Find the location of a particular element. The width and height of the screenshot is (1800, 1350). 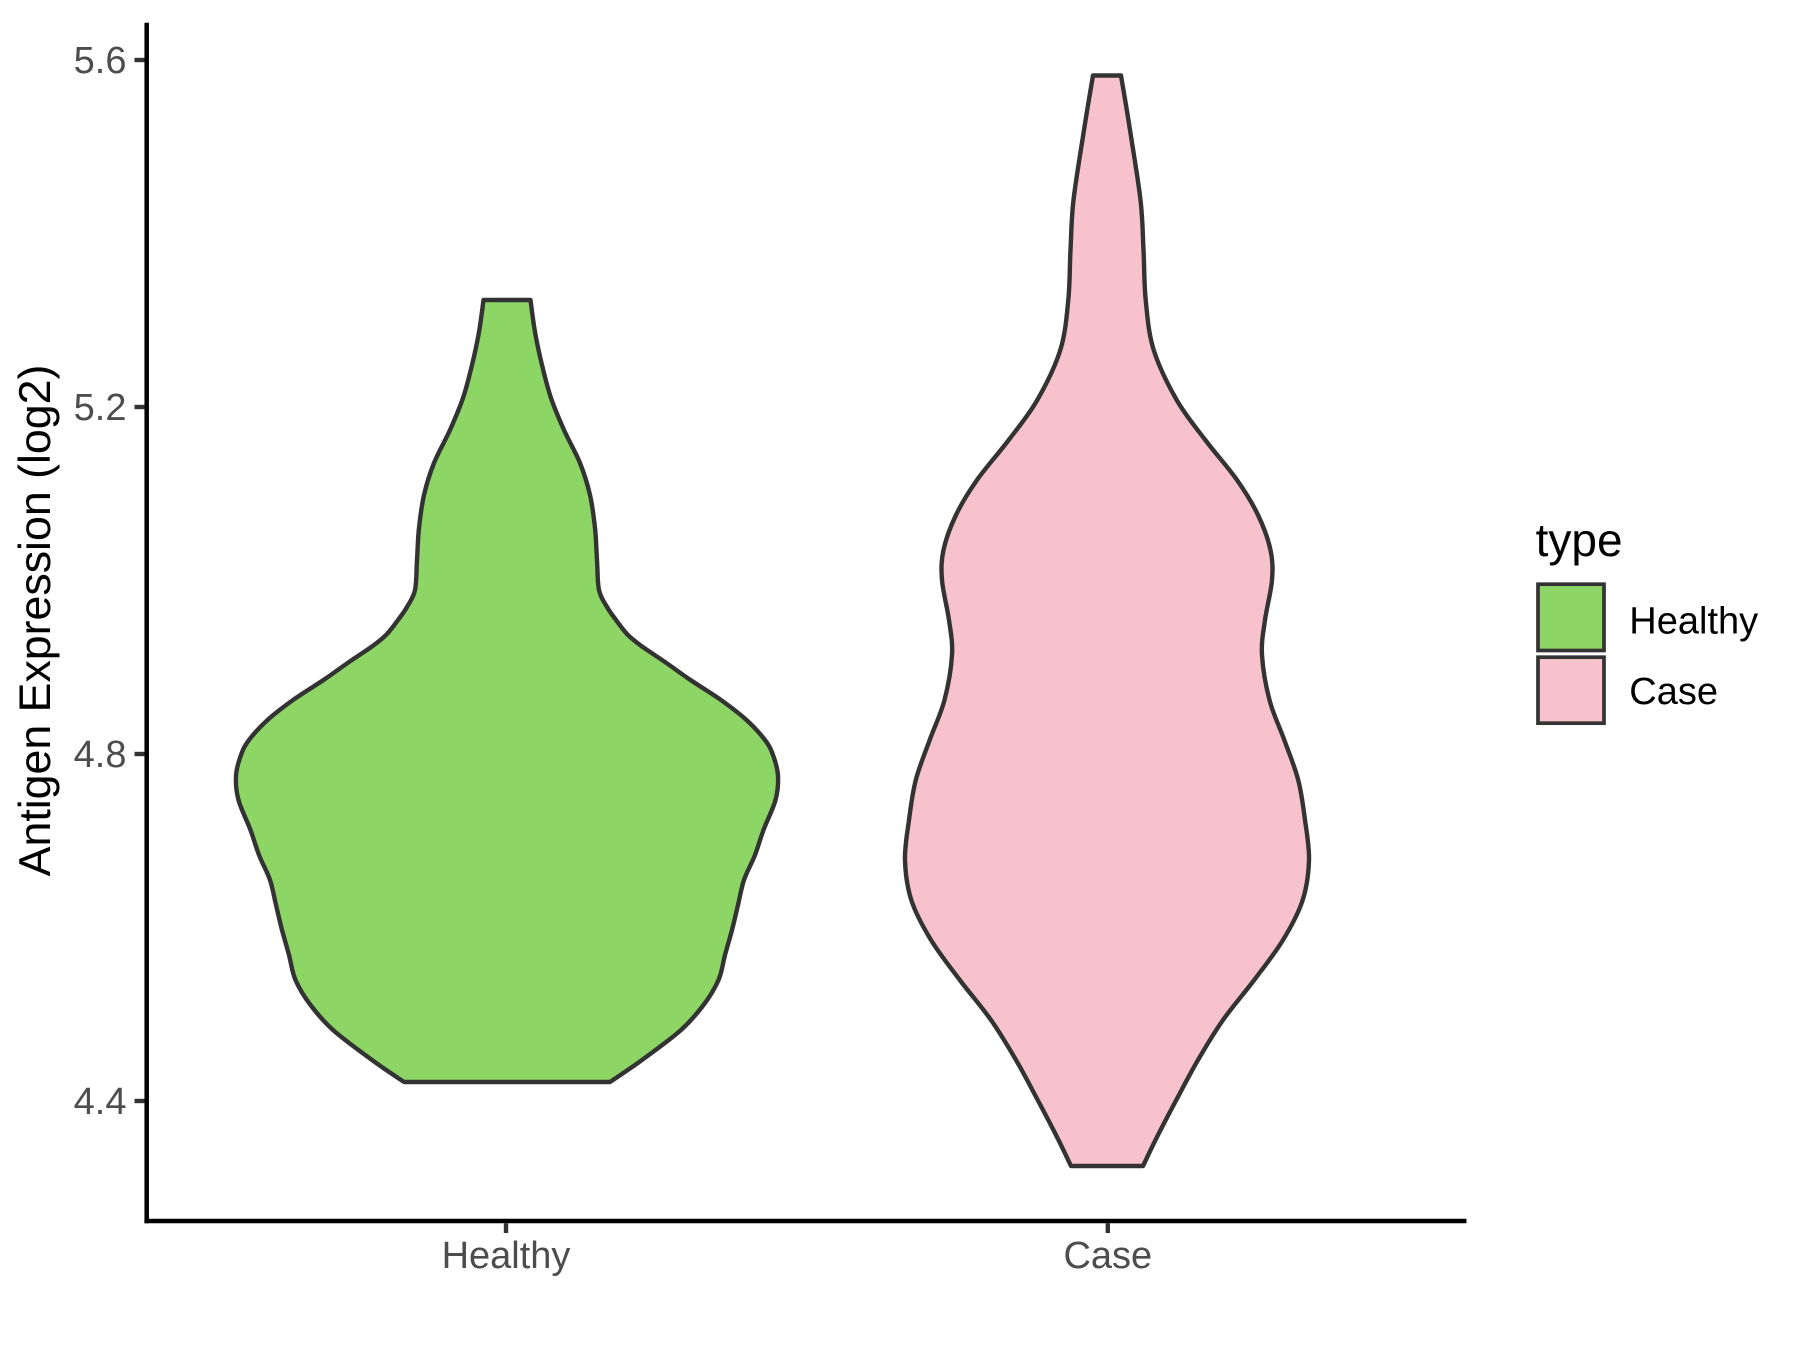

svg-text: Antigen Expression (log2) is located at coordinates (35, 621).